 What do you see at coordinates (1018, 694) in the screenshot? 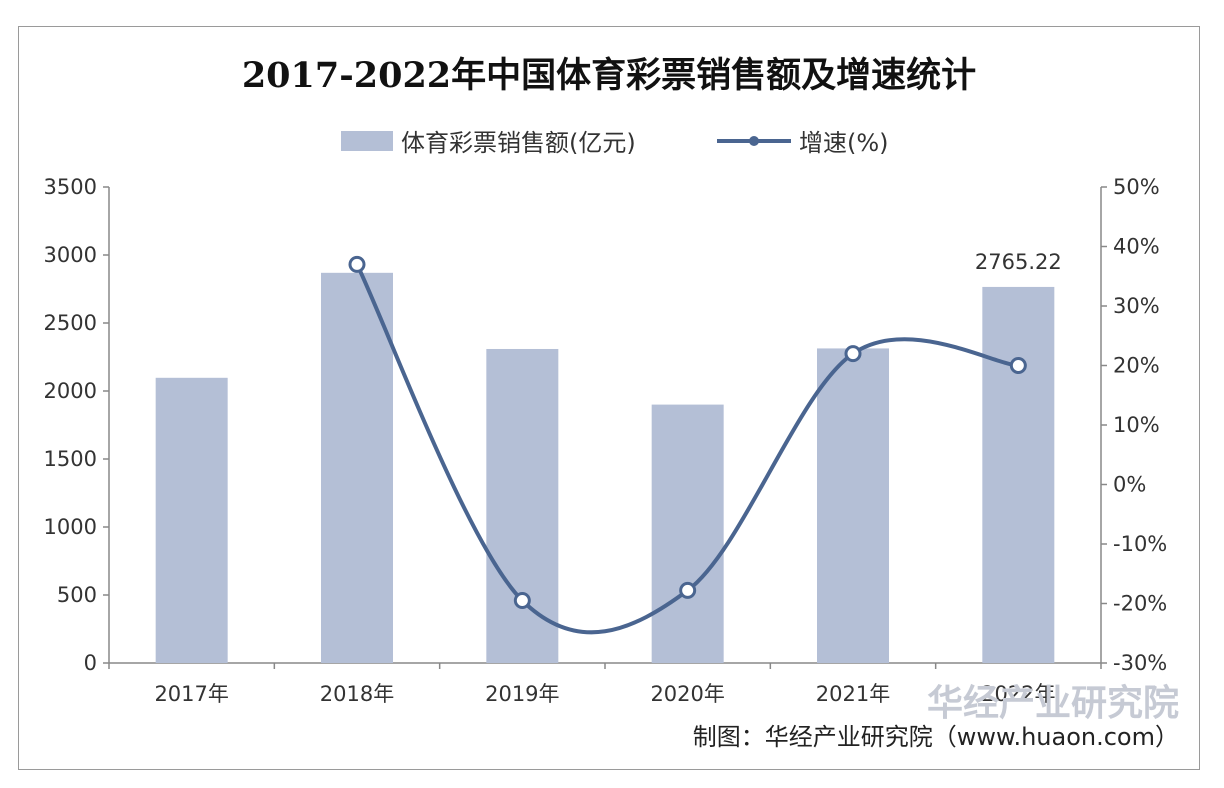
I see `x-tick-label: 2022年` at bounding box center [1018, 694].